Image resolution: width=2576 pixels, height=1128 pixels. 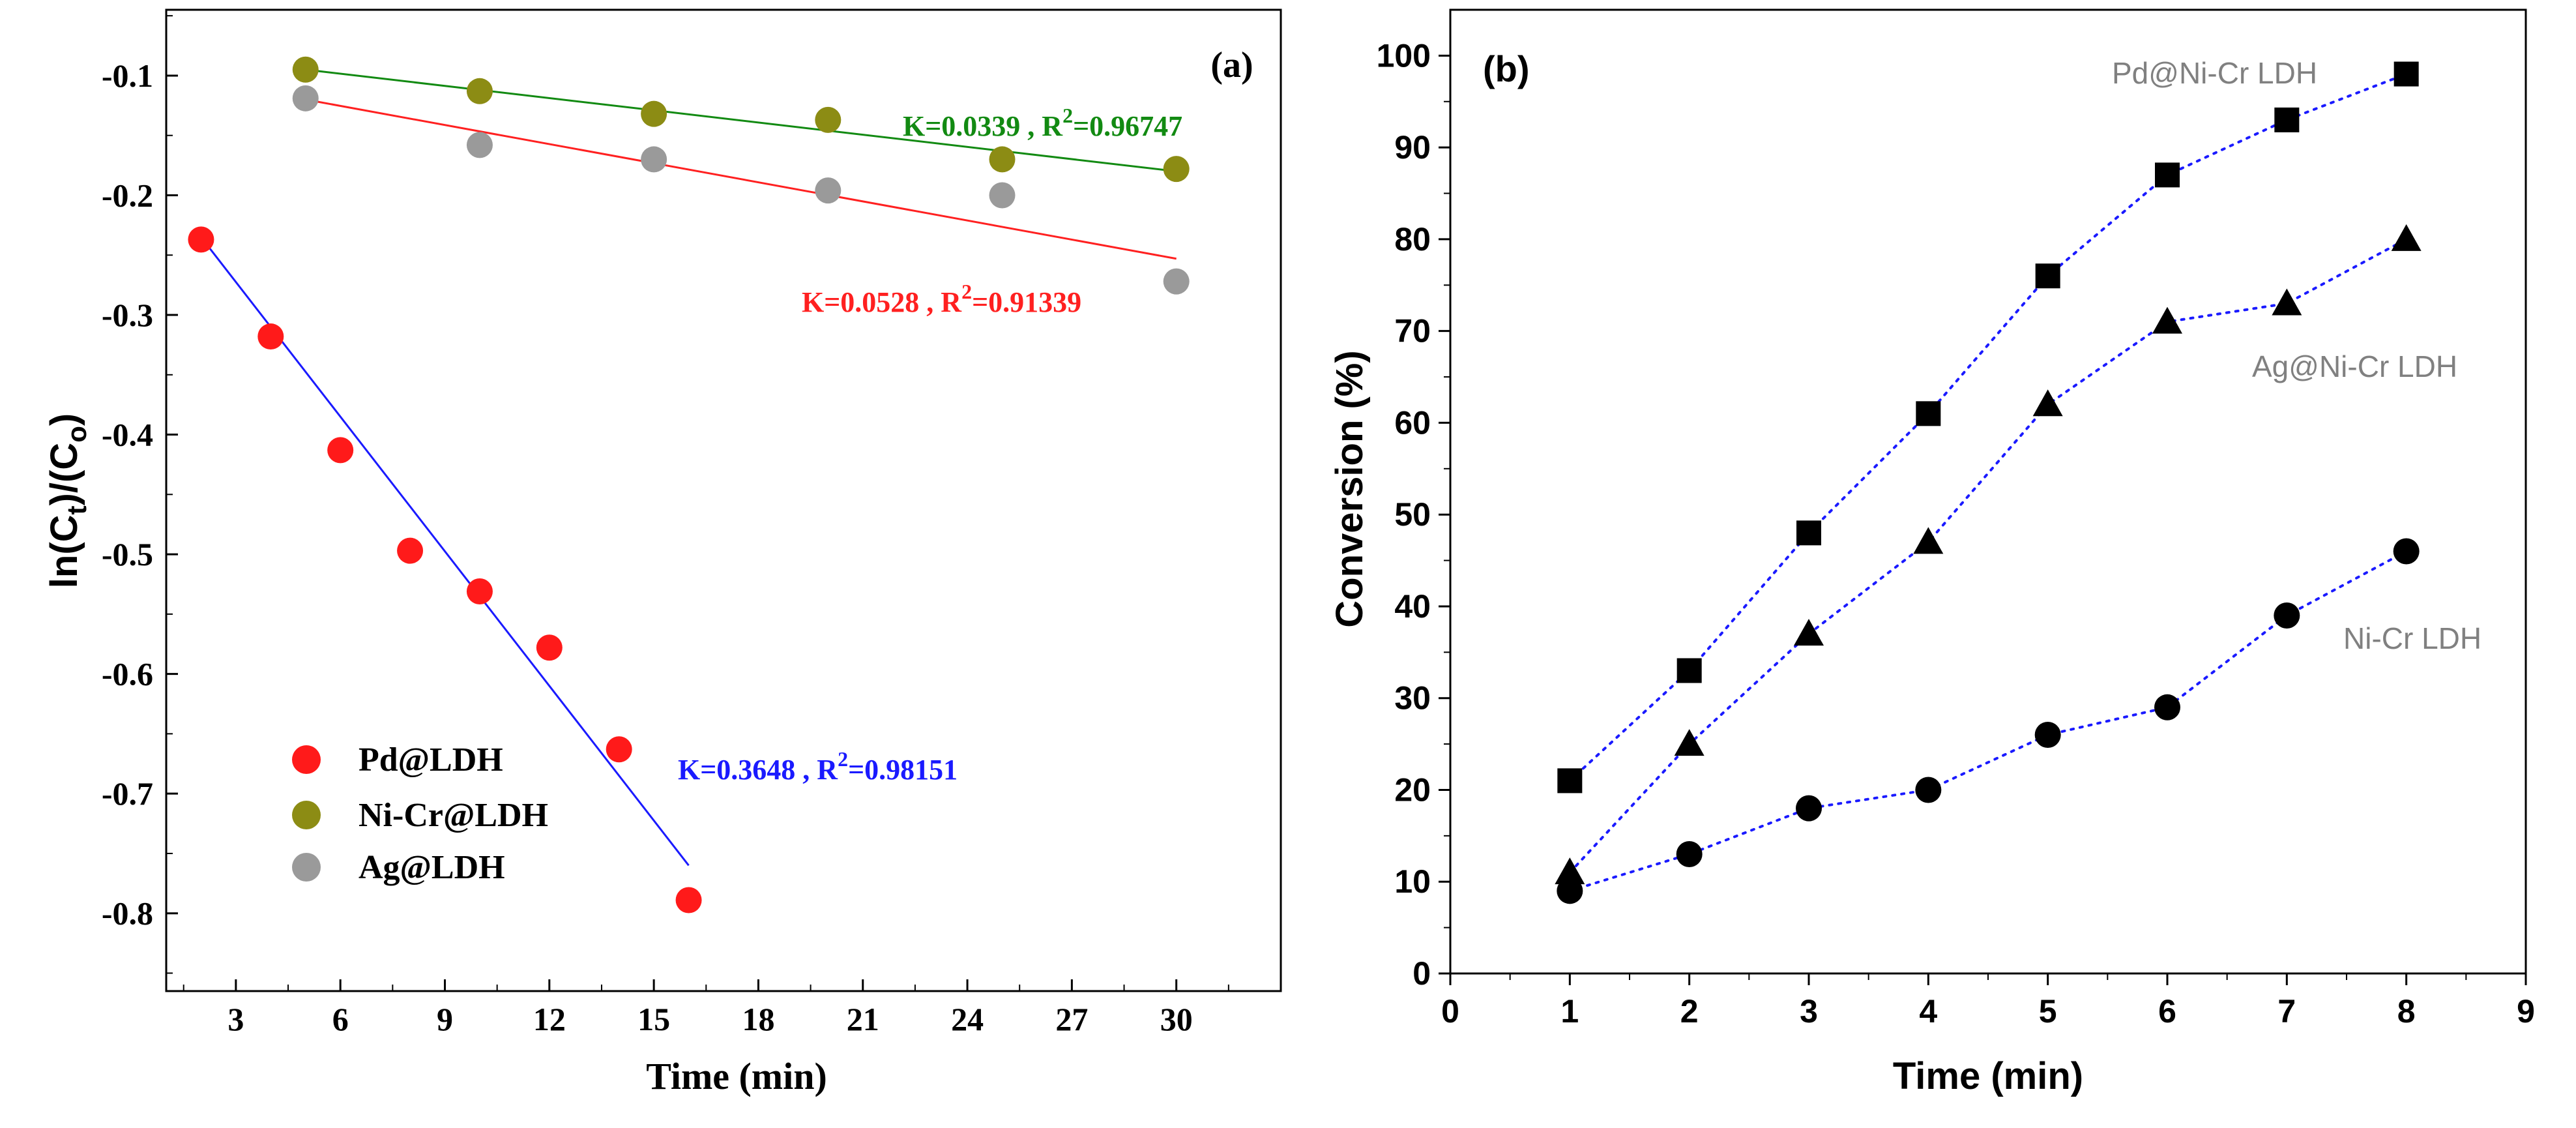 I want to click on x-tick-label: 15, so click(x=653, y=1019).